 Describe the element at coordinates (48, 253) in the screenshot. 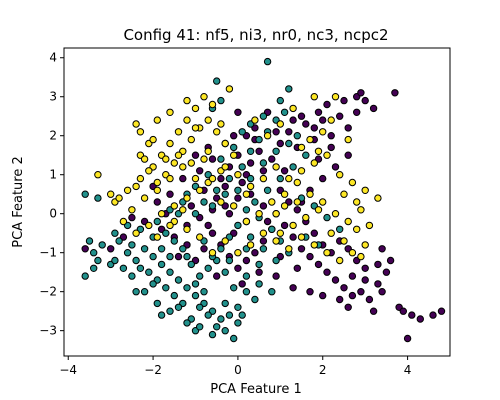

I see `y-tick-label: −1` at that location.